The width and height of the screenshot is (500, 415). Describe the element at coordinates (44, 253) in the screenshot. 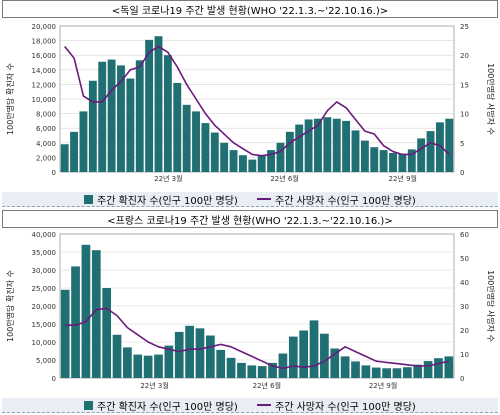

I see `y-left-tick-label: 35,000` at that location.